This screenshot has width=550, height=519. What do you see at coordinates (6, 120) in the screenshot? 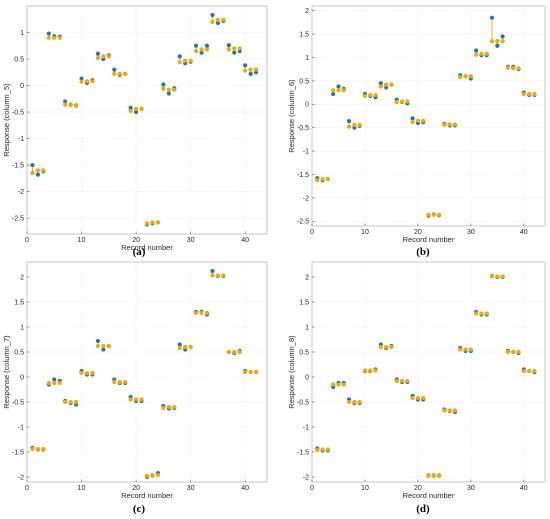
I see `y-axis-label: Response (column_5)` at bounding box center [6, 120].